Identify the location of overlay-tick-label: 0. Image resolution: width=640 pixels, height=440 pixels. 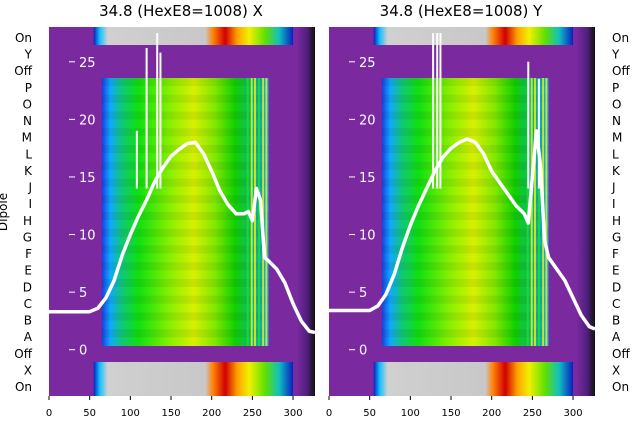
(83, 351).